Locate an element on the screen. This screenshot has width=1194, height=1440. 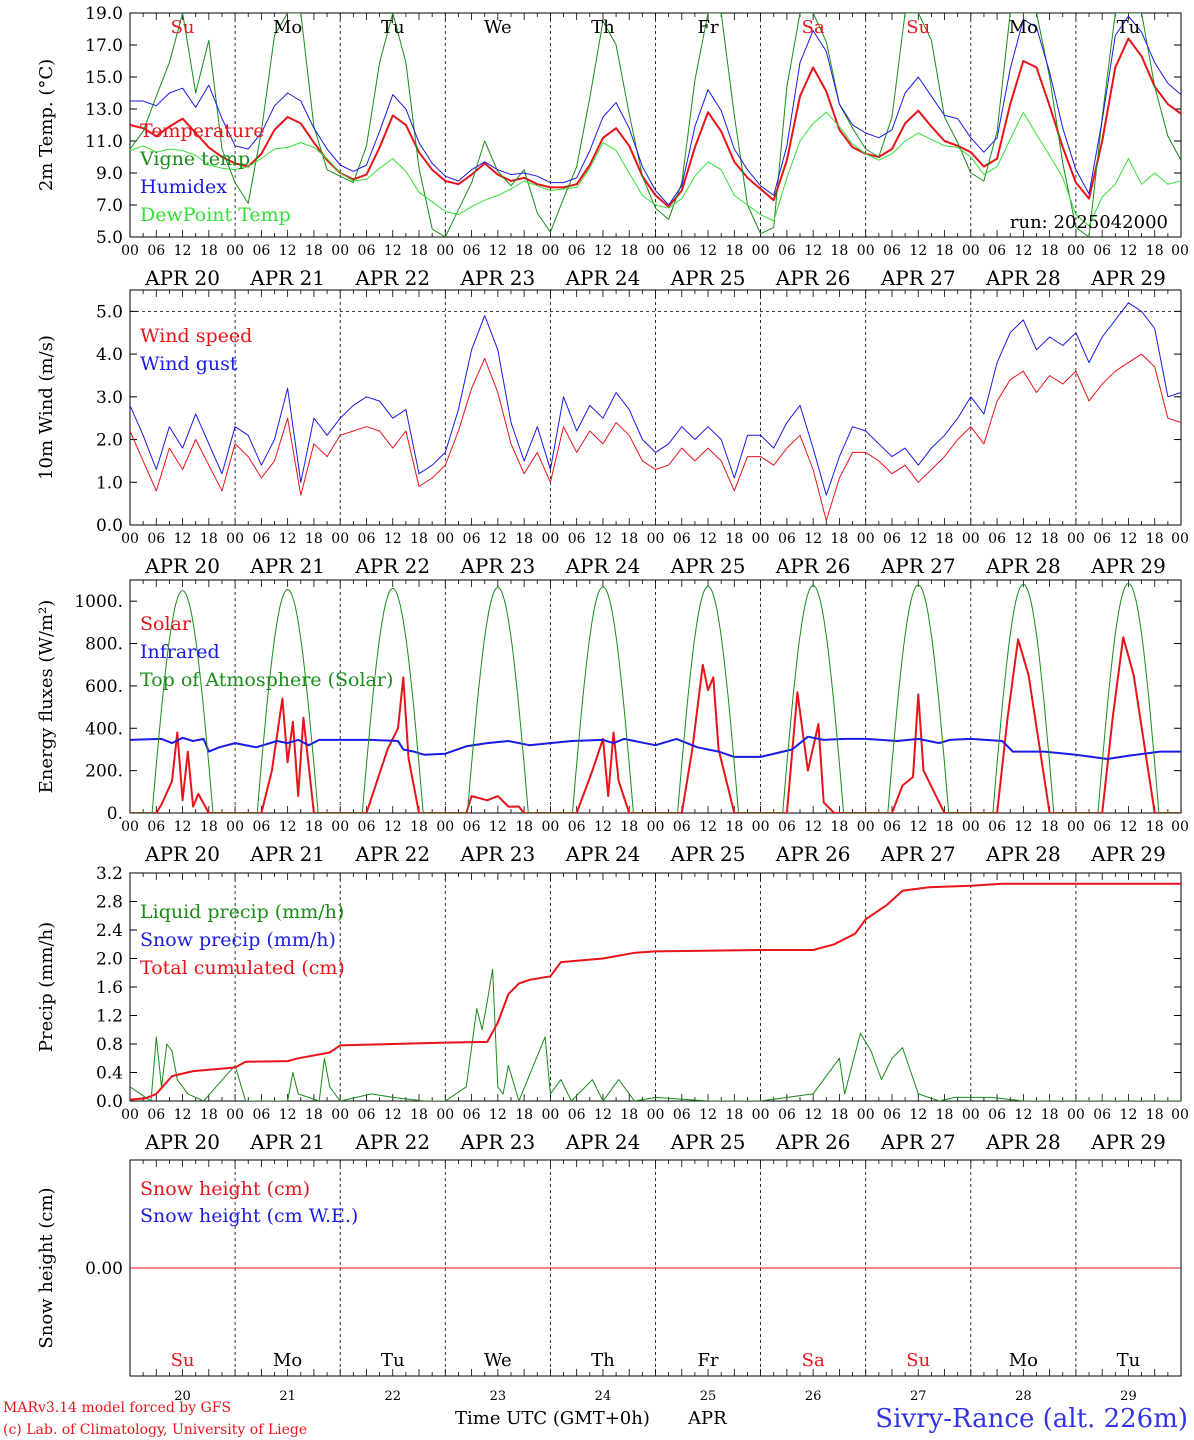
day-number: 26 is located at coordinates (813, 1396).